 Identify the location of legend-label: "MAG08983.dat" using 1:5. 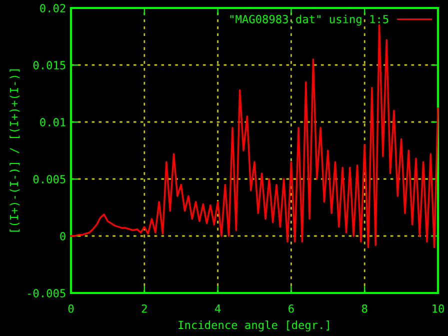
(309, 20).